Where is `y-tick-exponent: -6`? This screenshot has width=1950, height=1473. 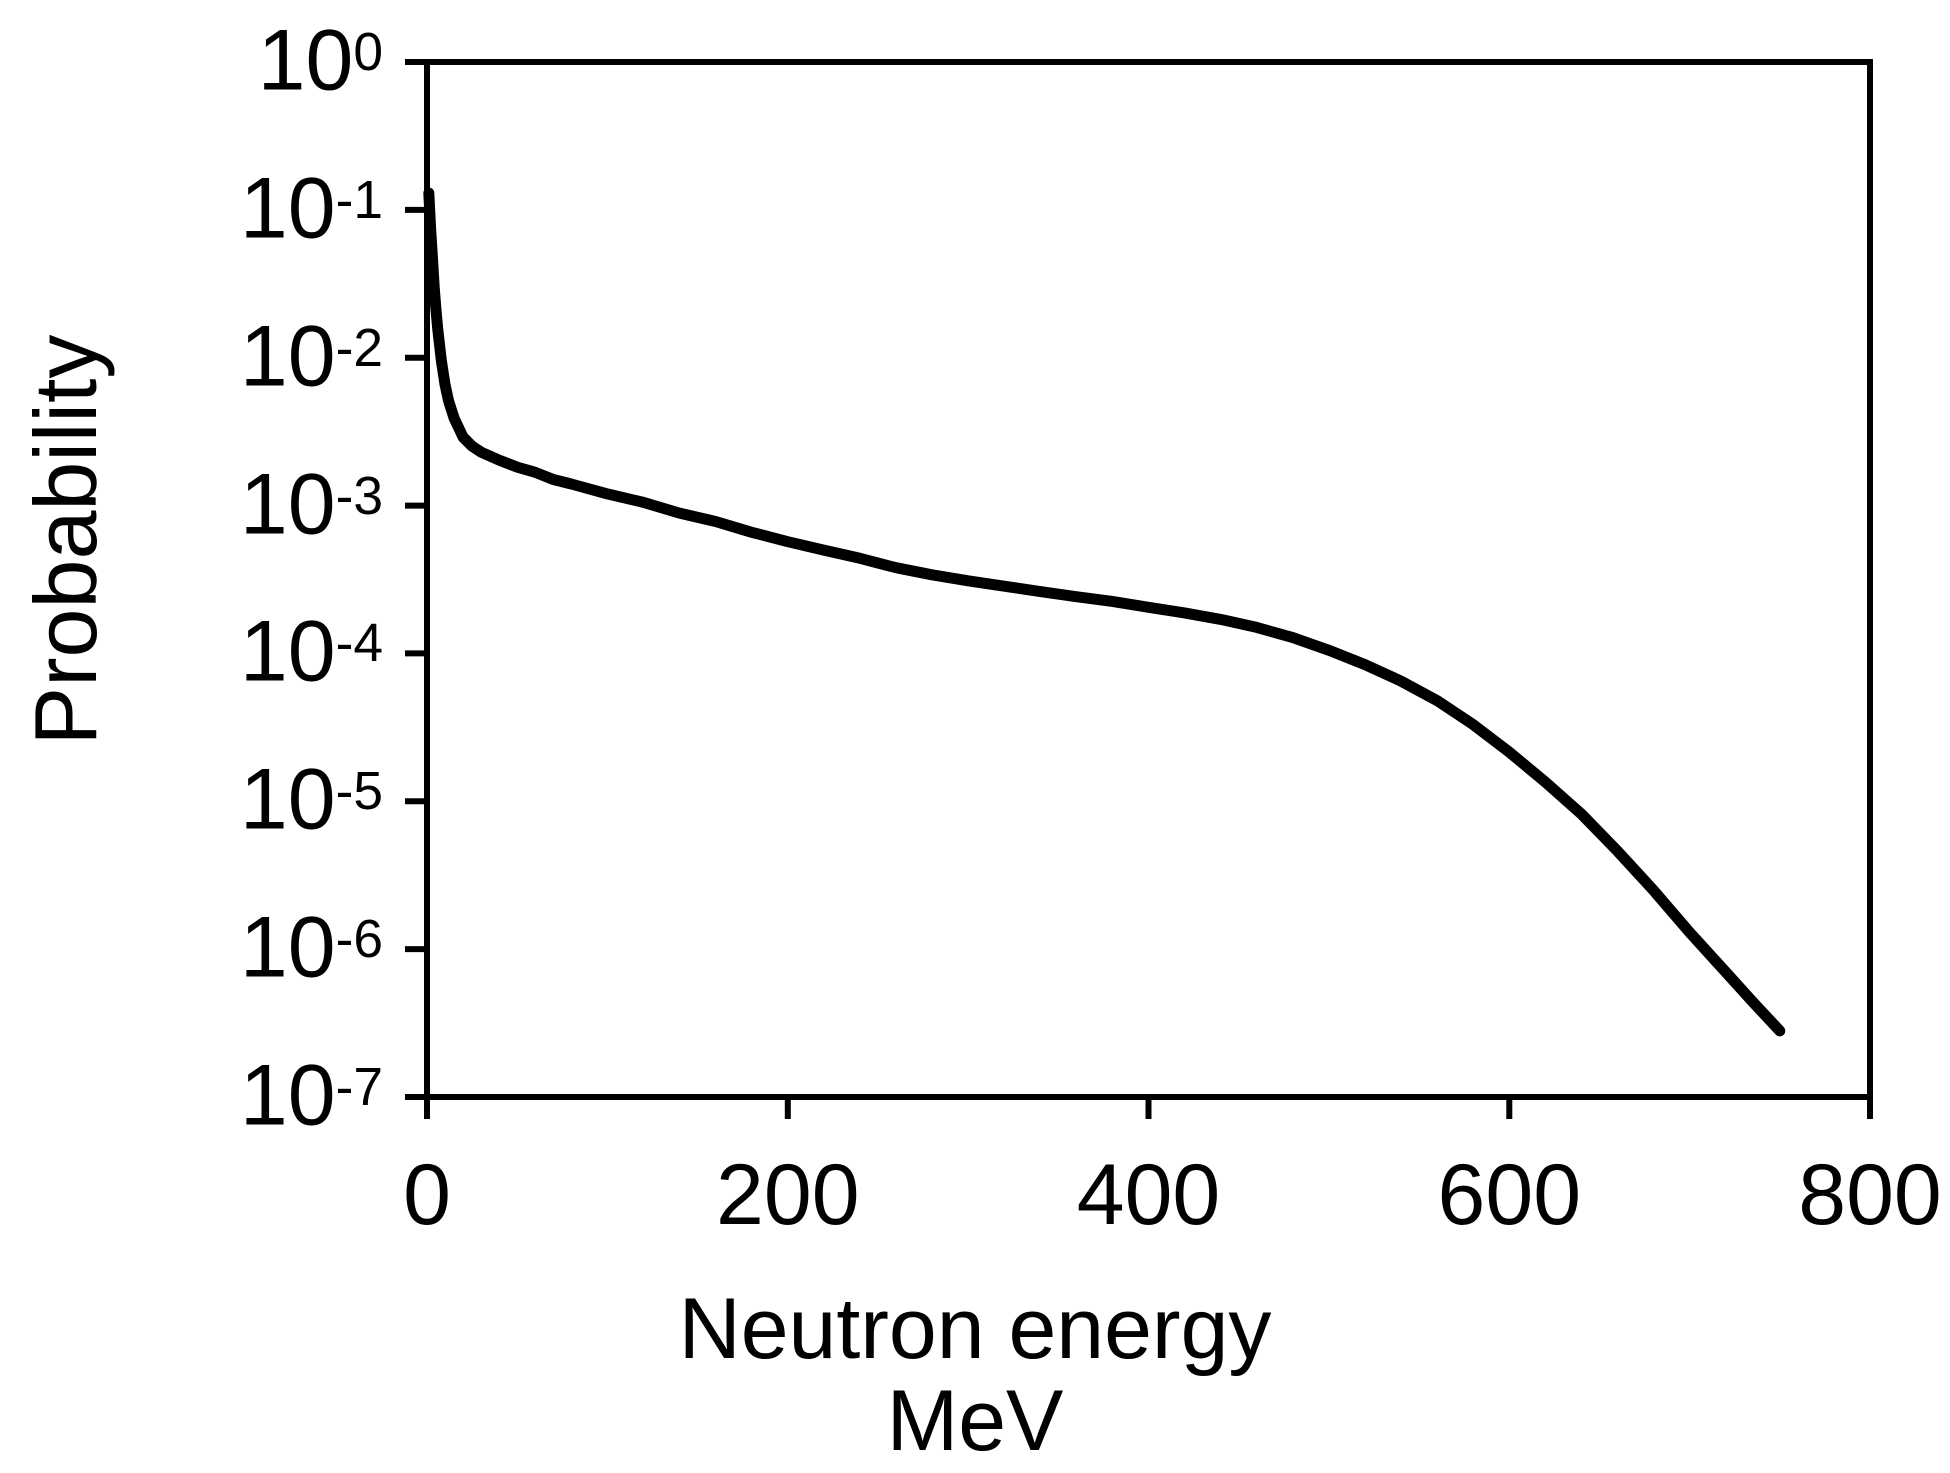
y-tick-exponent: -6 is located at coordinates (359, 940).